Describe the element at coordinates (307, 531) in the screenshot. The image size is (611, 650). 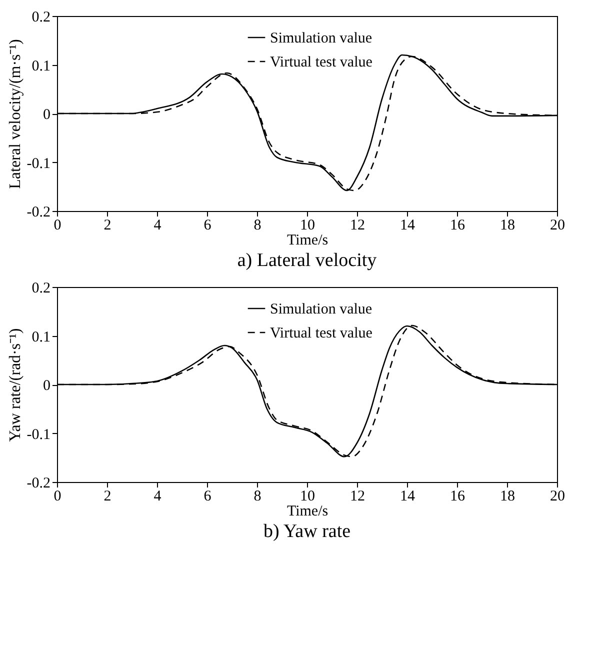
I see `text: b) Yaw rate` at that location.